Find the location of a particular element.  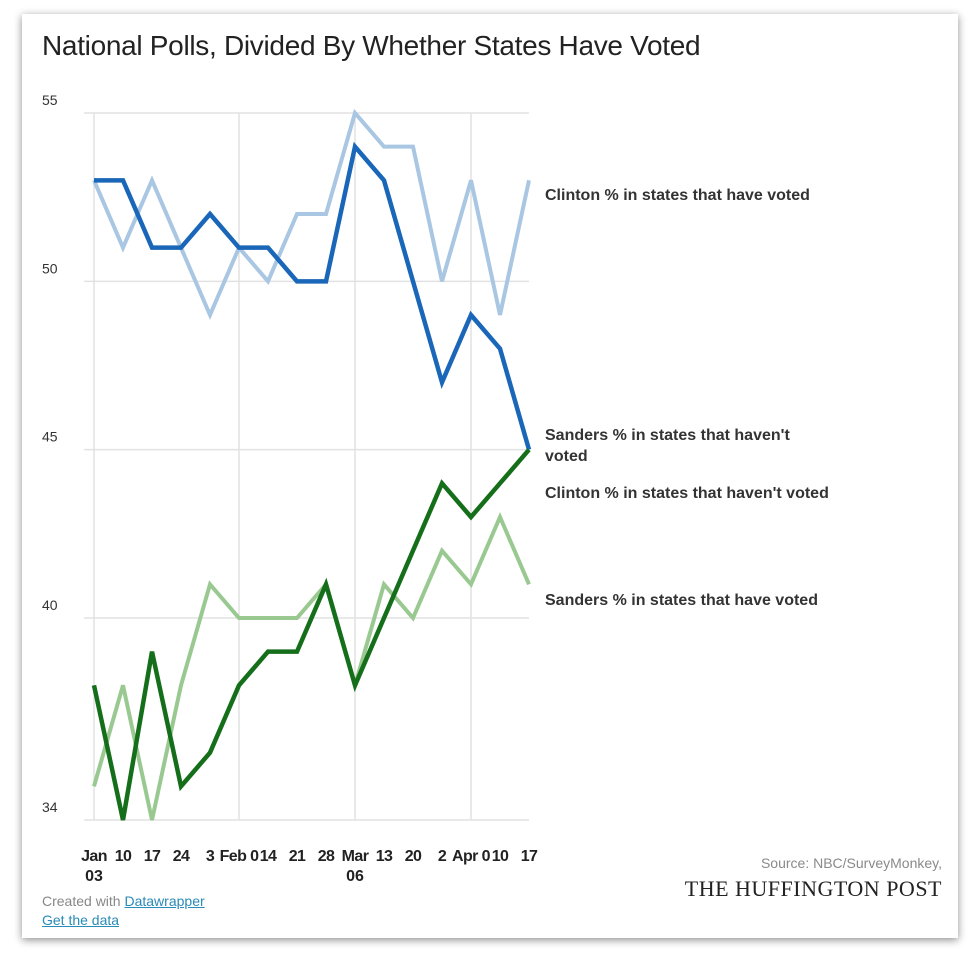

x-tick-label: 2 is located at coordinates (442, 856).